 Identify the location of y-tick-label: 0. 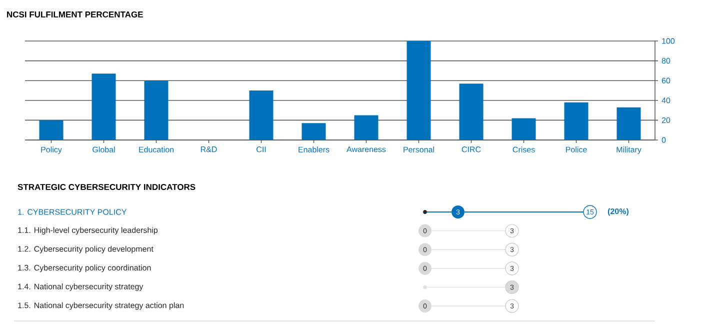
(664, 140).